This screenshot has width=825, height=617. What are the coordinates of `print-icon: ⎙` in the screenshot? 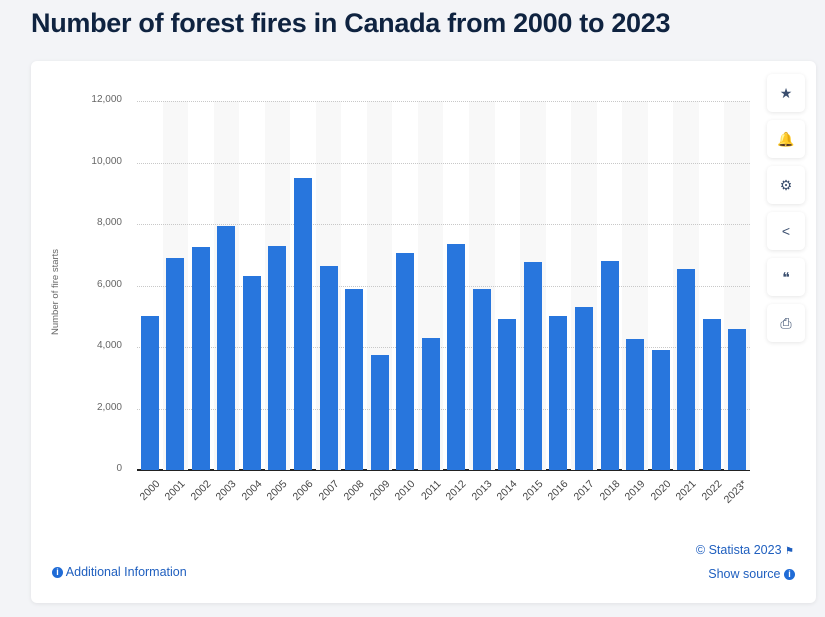 It's located at (786, 322).